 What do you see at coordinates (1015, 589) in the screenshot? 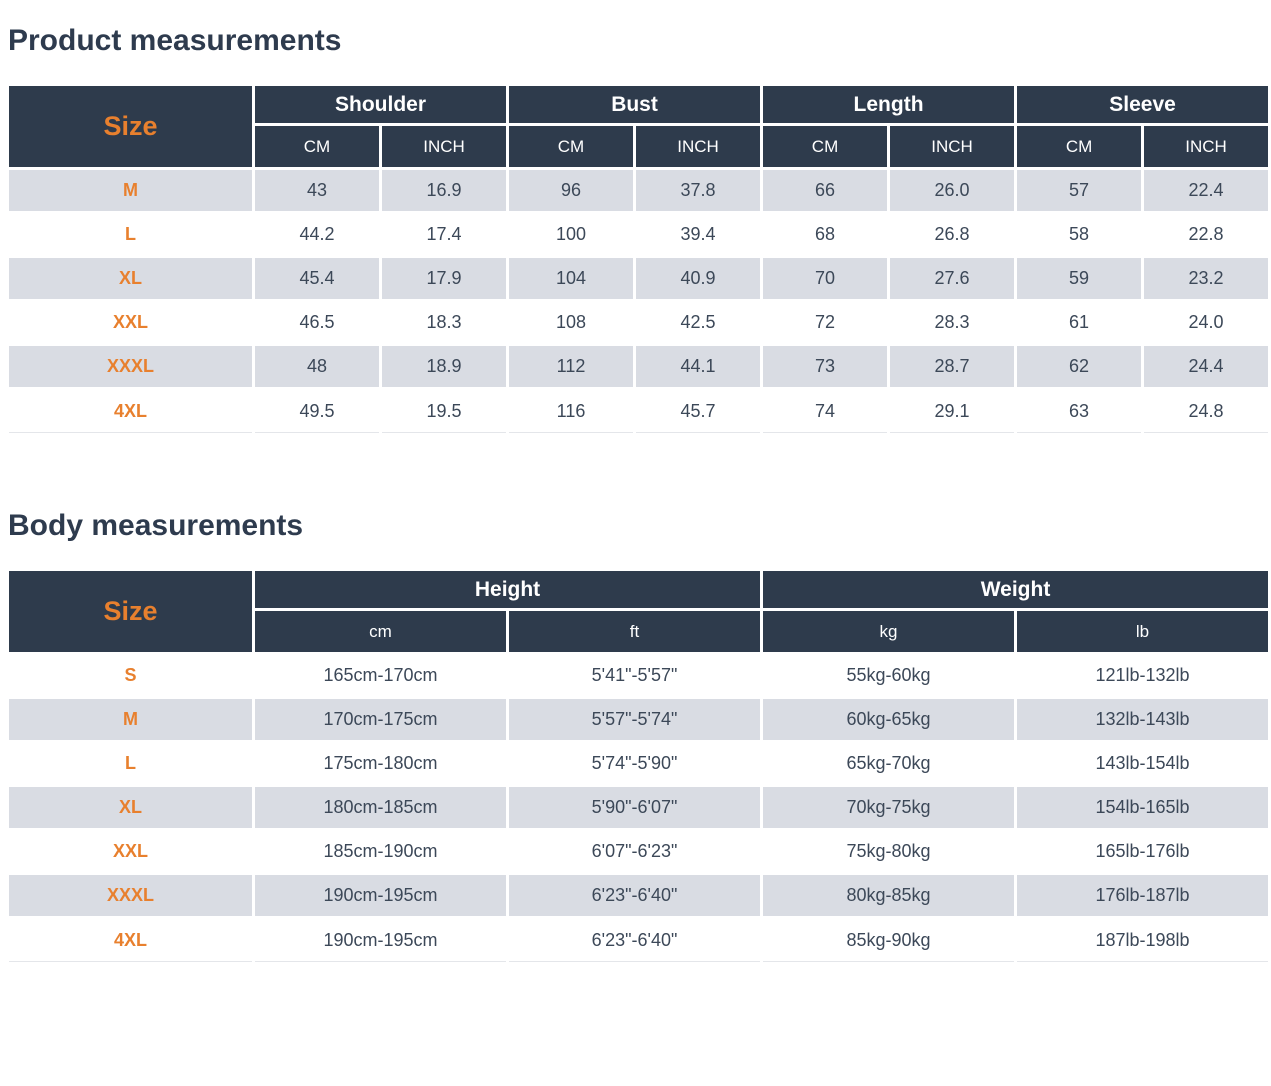
I see `weight-column-header: Weight` at bounding box center [1015, 589].